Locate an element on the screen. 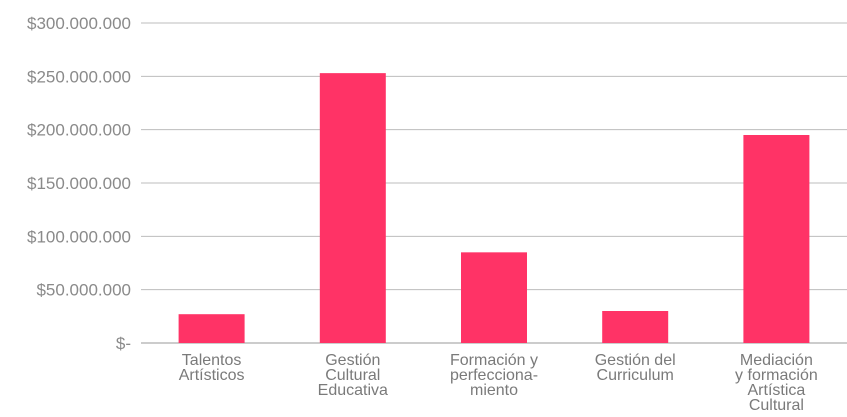  x-category-label-5: Mediación y formación Artística Cultural is located at coordinates (776, 383).